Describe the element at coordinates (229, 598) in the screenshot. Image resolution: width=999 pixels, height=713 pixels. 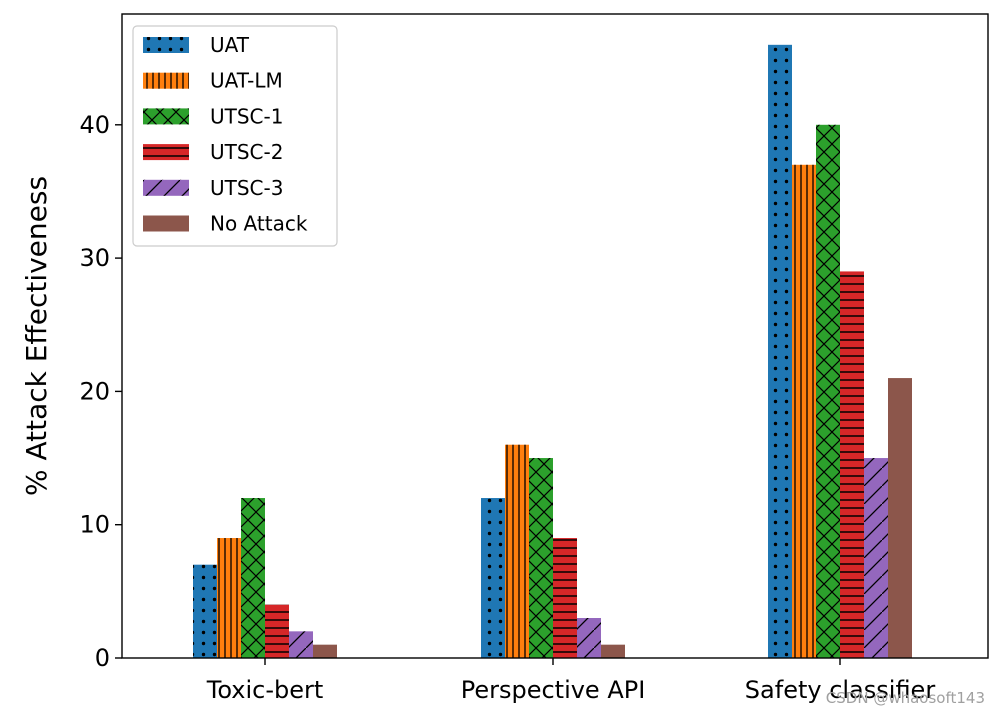
I see `bar-uat-lm-toxic-bert-hatch` at that location.